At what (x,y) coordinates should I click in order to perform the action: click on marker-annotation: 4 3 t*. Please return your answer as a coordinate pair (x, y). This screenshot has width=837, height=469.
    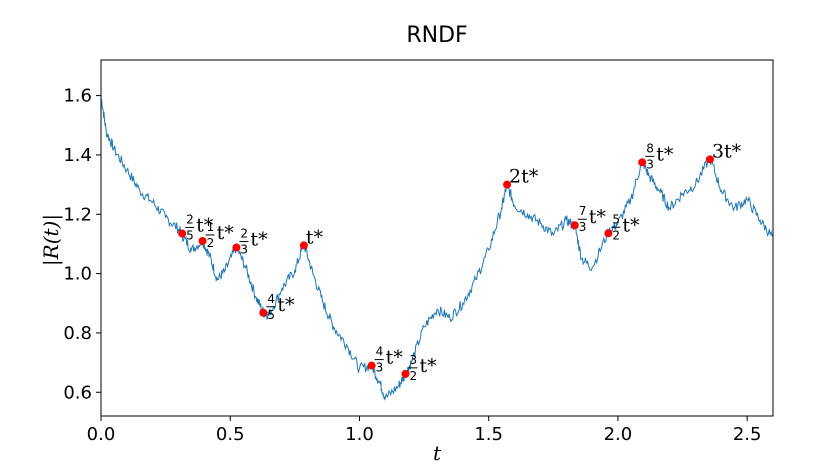
    Looking at the image, I should click on (389, 360).